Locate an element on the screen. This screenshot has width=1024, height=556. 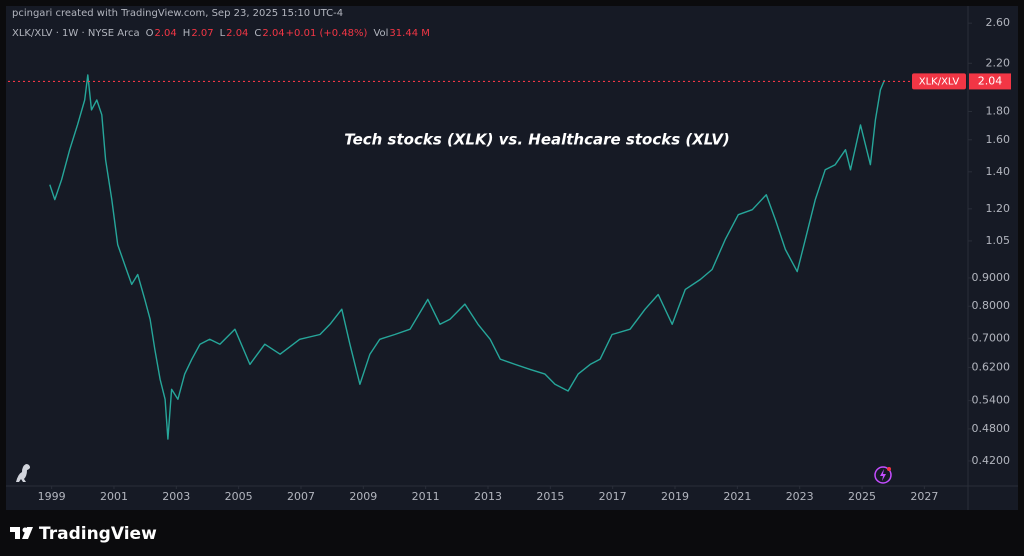
y-tick-label: 2.20 is located at coordinates (998, 62).